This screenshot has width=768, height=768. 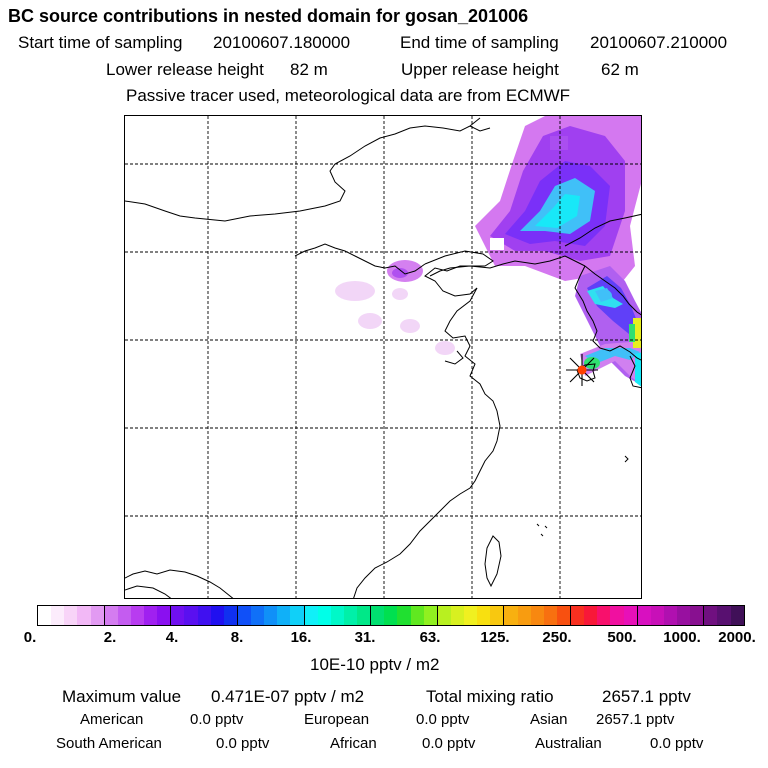 What do you see at coordinates (677, 743) in the screenshot?
I see `source-australian-value: 0.0 pptv` at bounding box center [677, 743].